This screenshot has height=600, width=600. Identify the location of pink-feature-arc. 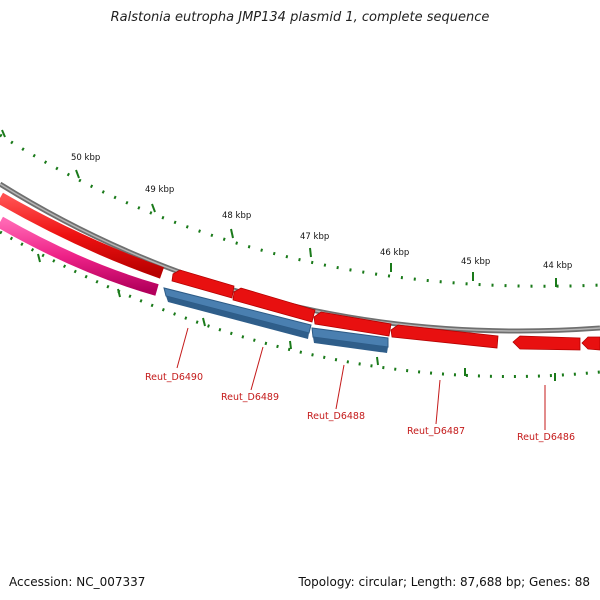
(79, 256).